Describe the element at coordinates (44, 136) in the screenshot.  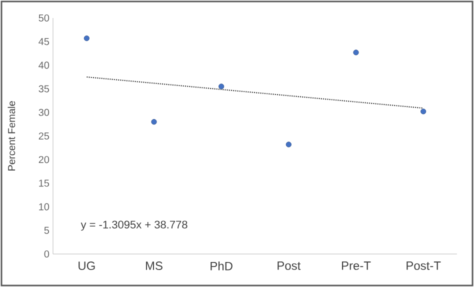
I see `y-tick-label: 25` at that location.